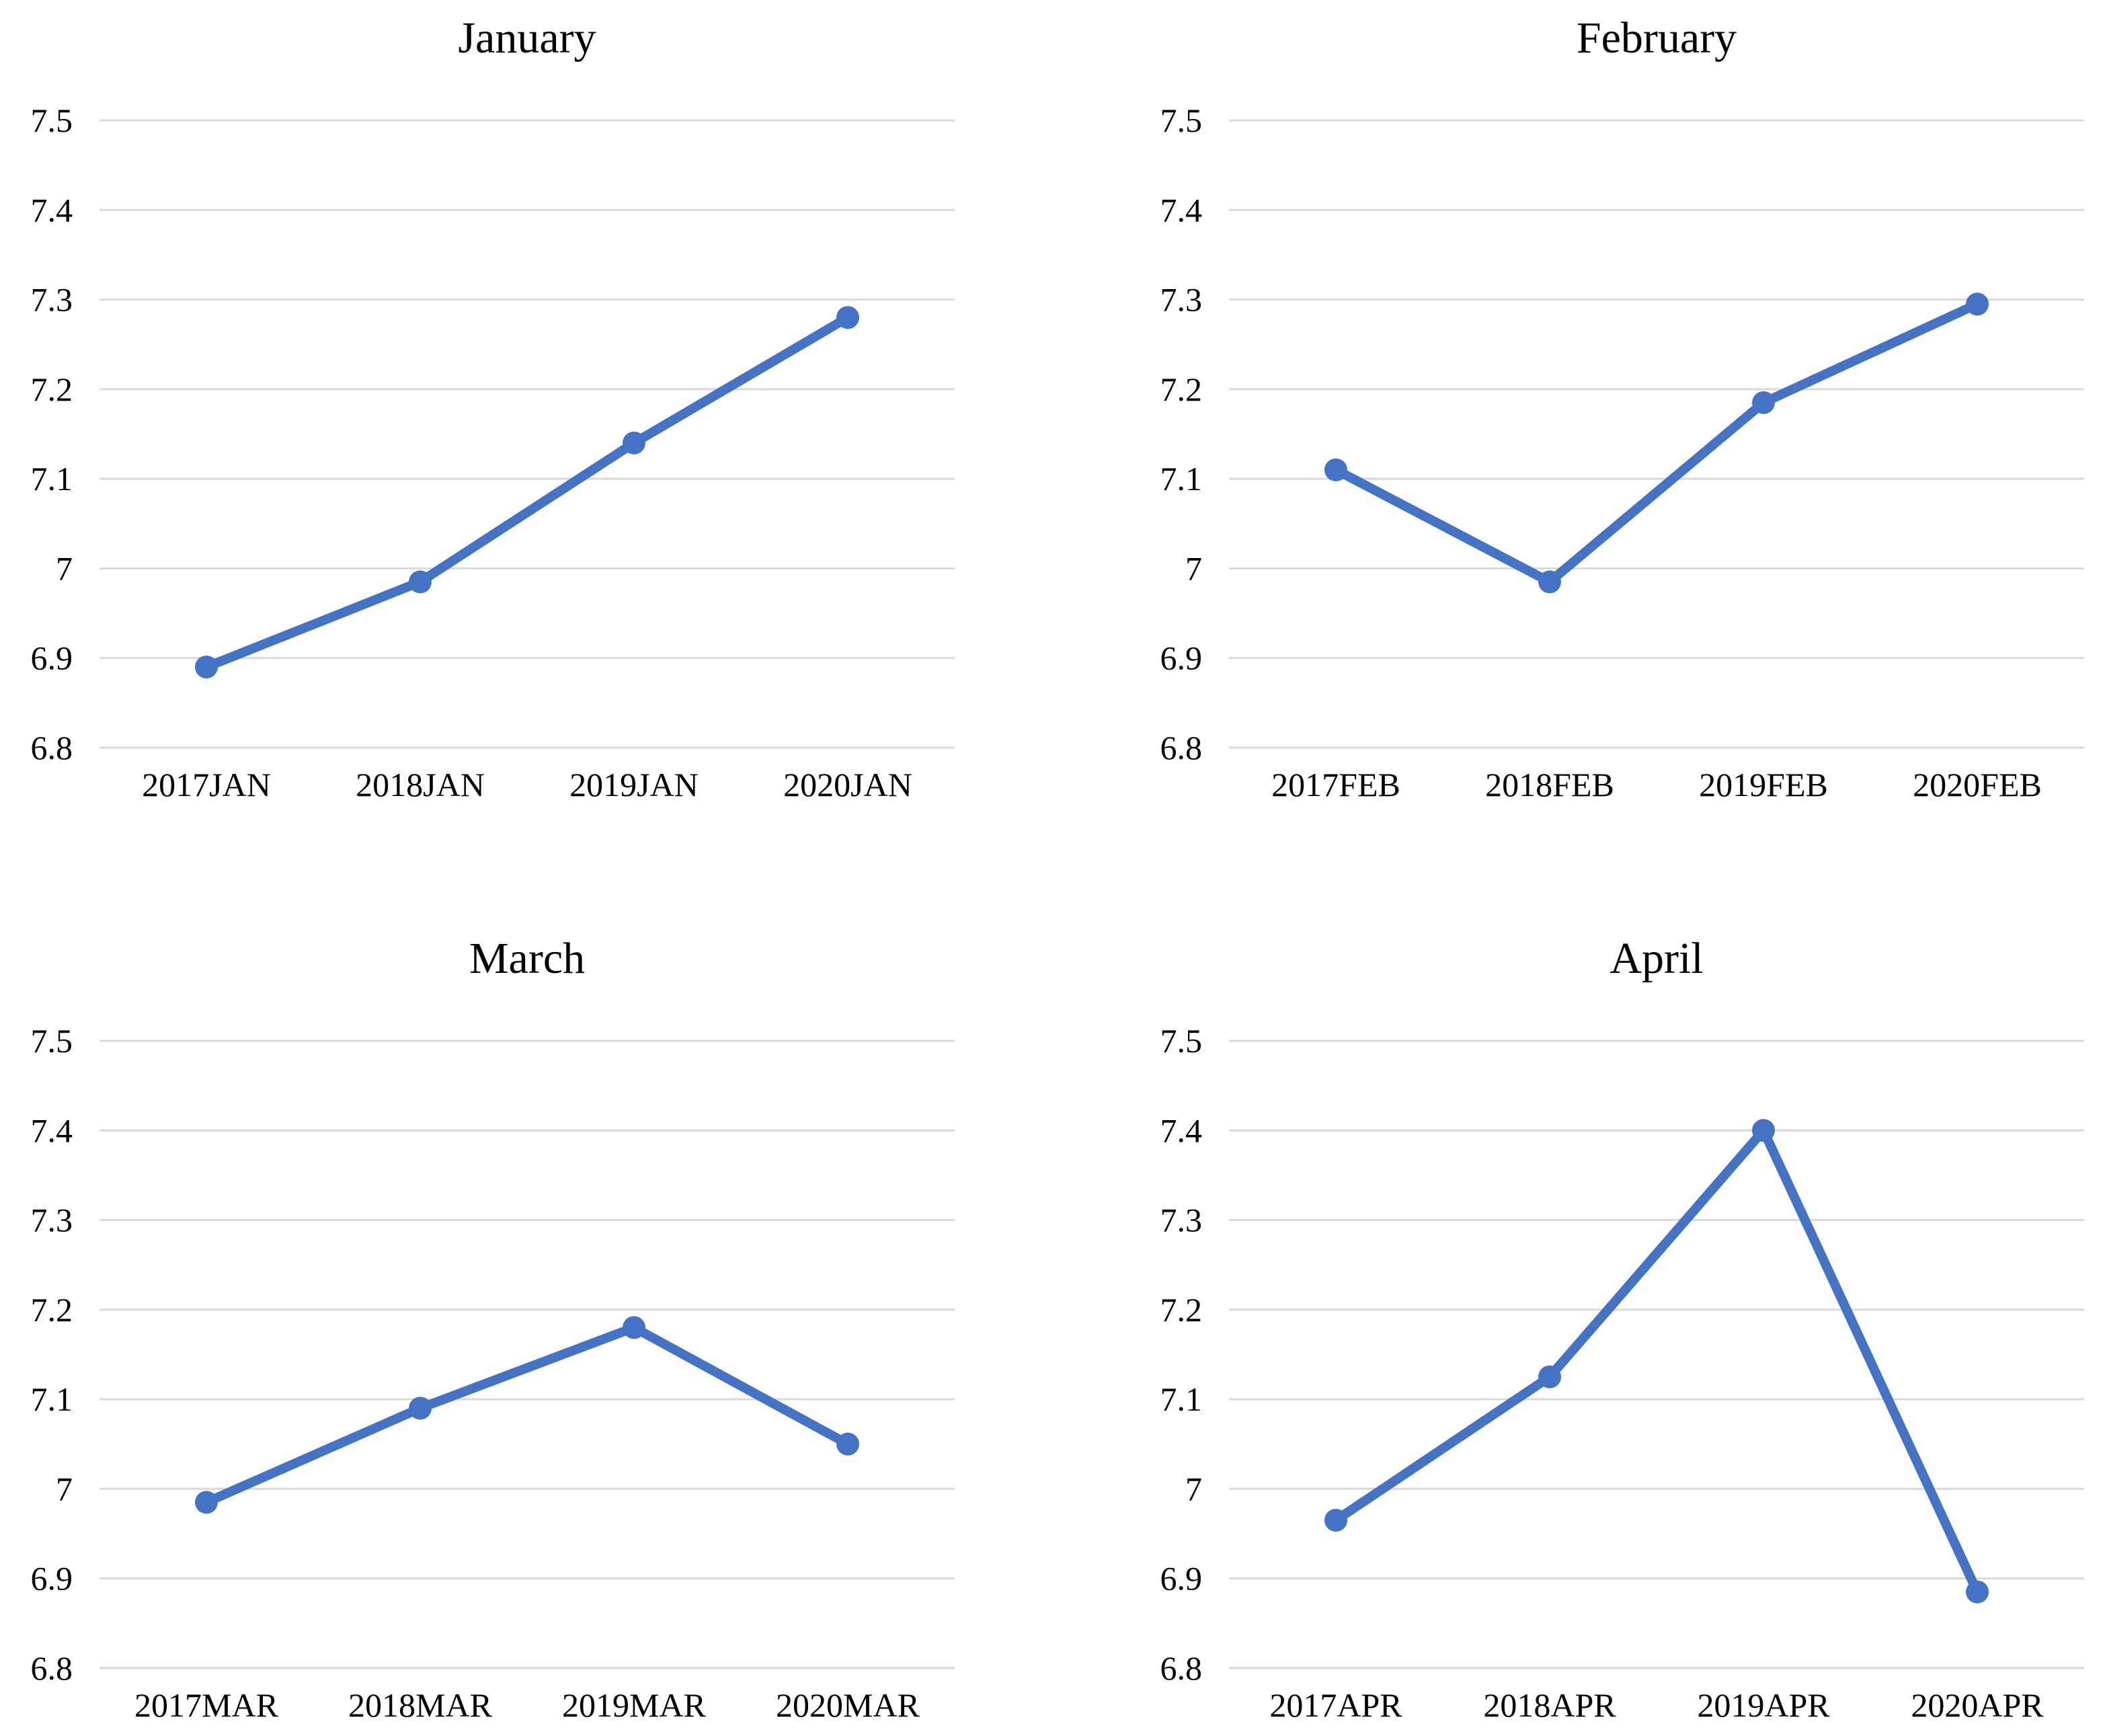 This screenshot has width=2103, height=1736. Describe the element at coordinates (1657, 38) in the screenshot. I see `chart-title: February` at that location.